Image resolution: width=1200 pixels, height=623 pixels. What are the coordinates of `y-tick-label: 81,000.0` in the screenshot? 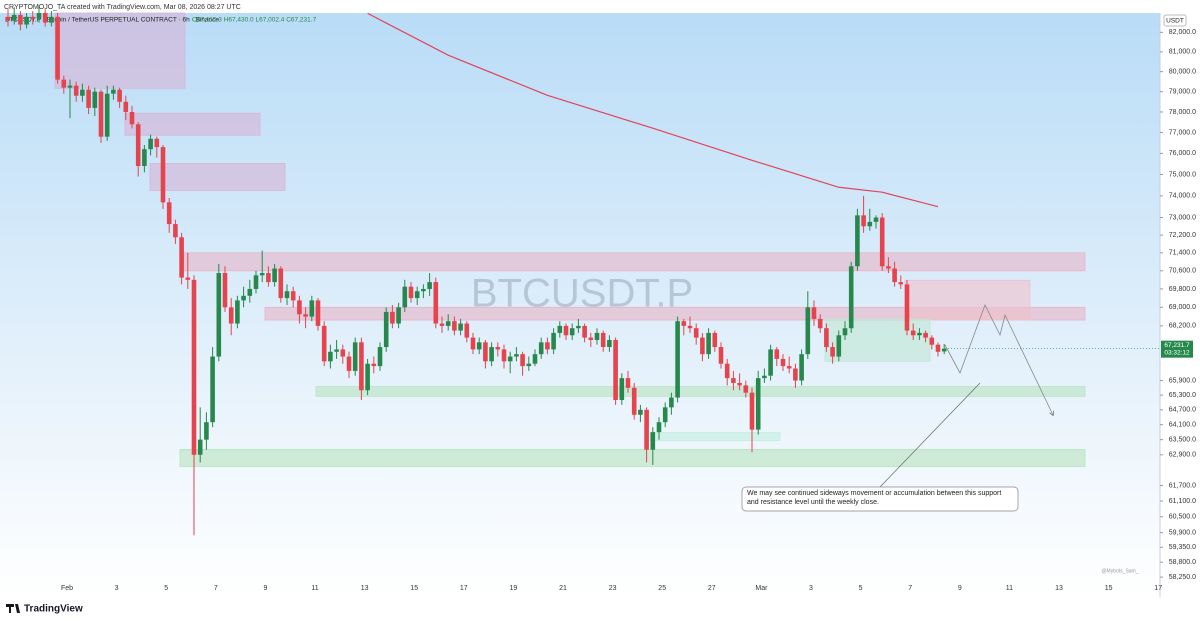 It's located at (1182, 52).